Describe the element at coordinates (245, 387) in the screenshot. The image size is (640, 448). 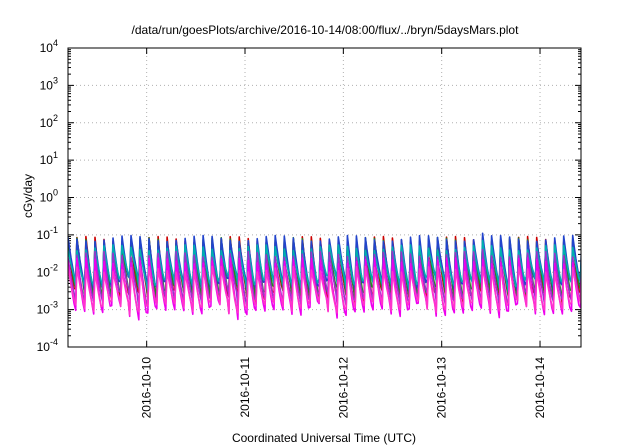
I see `x-tick-label: 2016-10-11` at that location.